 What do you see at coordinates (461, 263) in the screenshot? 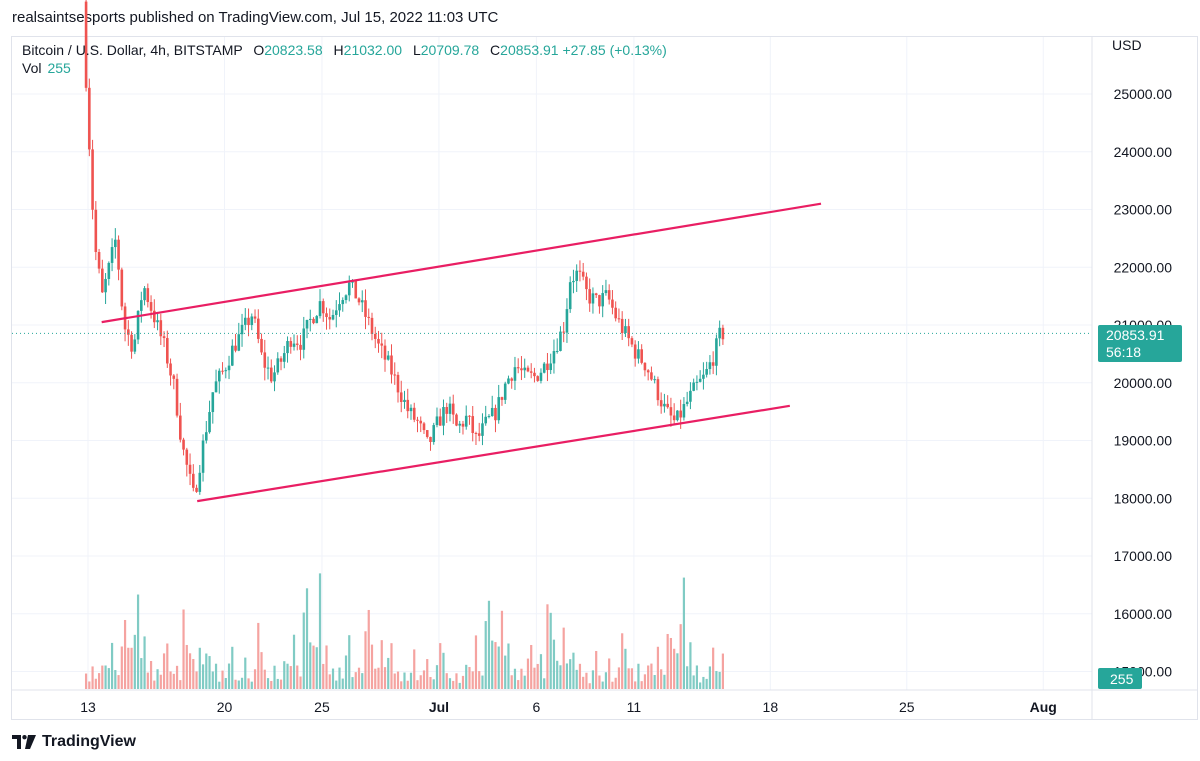
I see `trendline-upper-channel` at bounding box center [461, 263].